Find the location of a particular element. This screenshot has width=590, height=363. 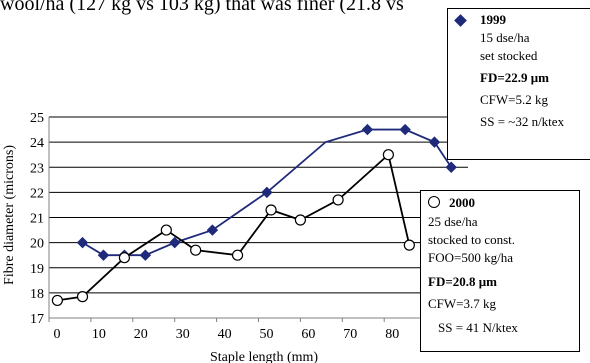

y-tick-label: 19 is located at coordinates (37, 269).